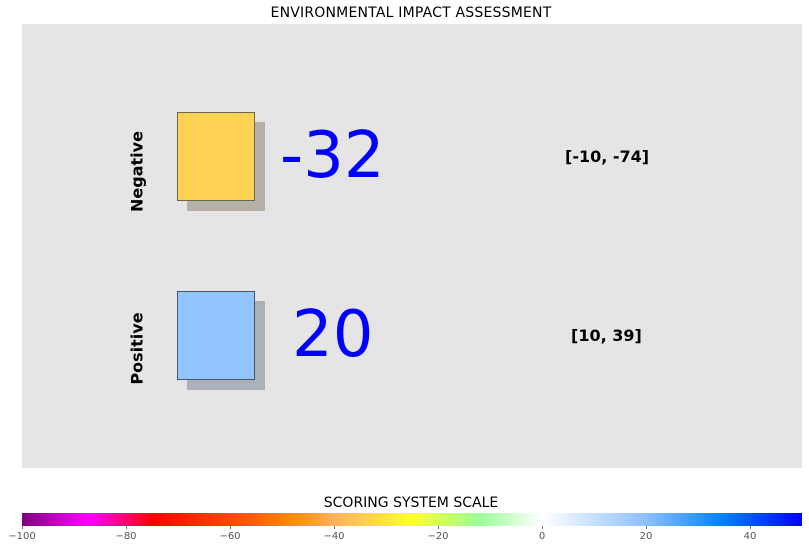 This screenshot has height=552, width=809. Describe the element at coordinates (216, 335) in the screenshot. I see `positive-color-box` at that location.